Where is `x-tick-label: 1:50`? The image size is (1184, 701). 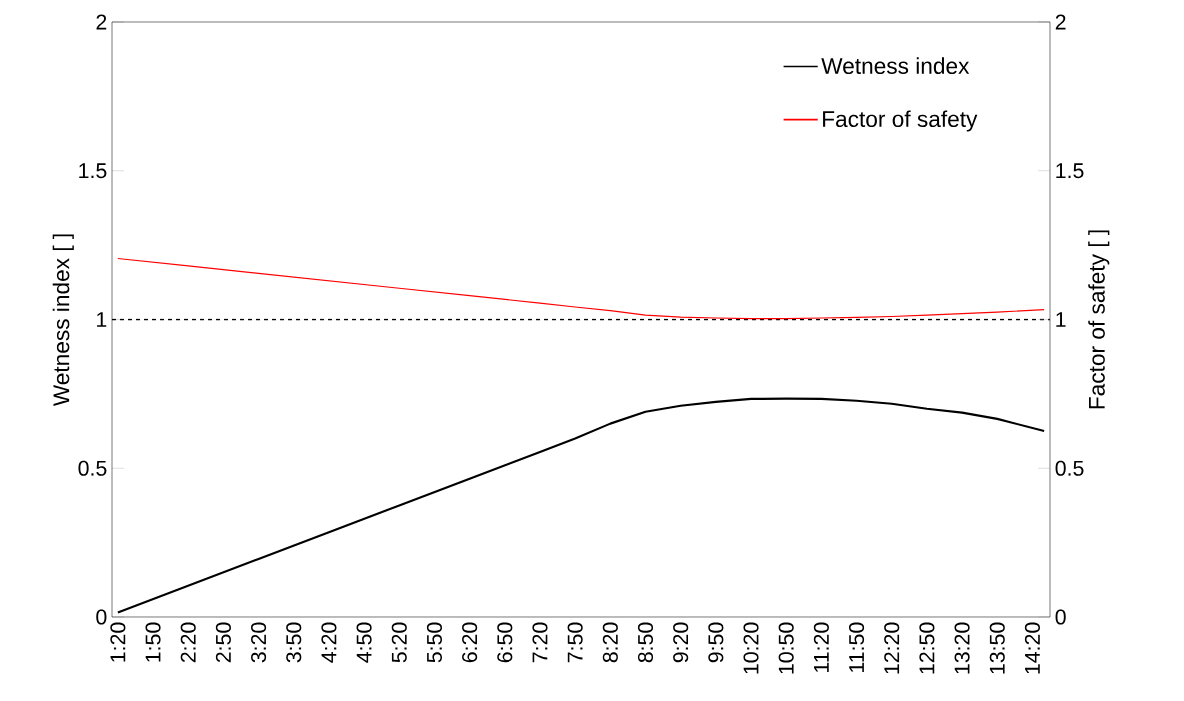
x-tick-label: 1:50 is located at coordinates (153, 642).